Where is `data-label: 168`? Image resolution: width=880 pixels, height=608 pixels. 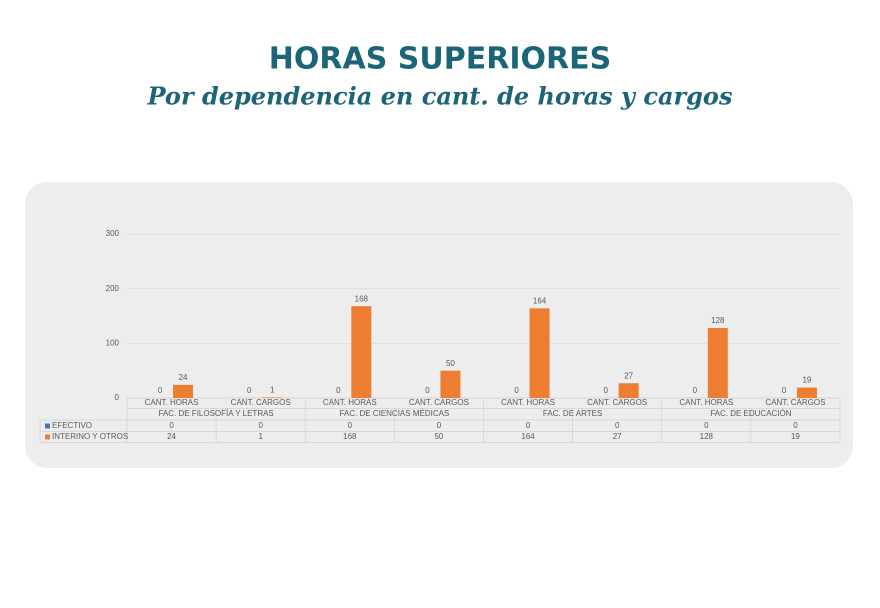
data-label: 168 is located at coordinates (362, 298).